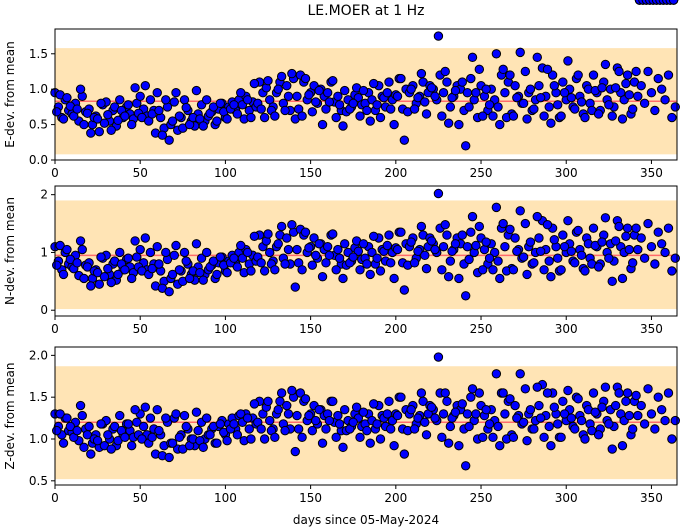  Describe the element at coordinates (38, 355) in the screenshot. I see `y-tick-label: 2.0` at that location.